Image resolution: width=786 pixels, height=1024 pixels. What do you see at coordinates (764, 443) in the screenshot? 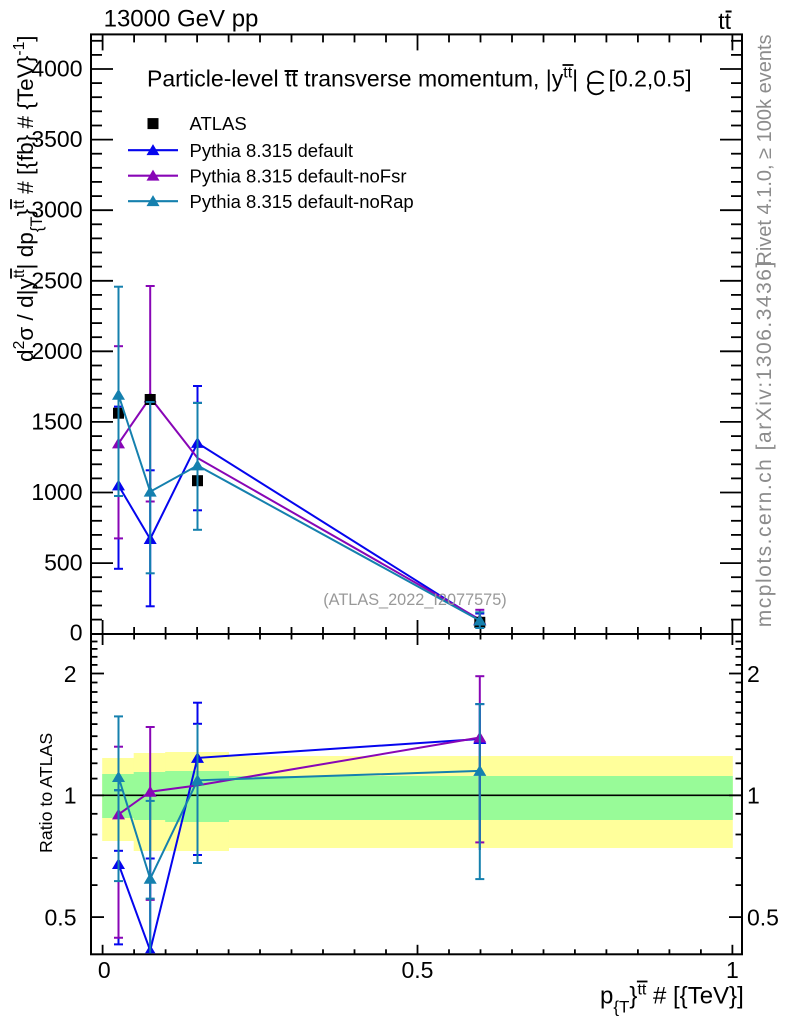
I see `svg-text:mcplots.cern.ch [arXiv:1306.34: mcplots.cern.ch [arXiv:1306.3436]` at bounding box center [764, 443].